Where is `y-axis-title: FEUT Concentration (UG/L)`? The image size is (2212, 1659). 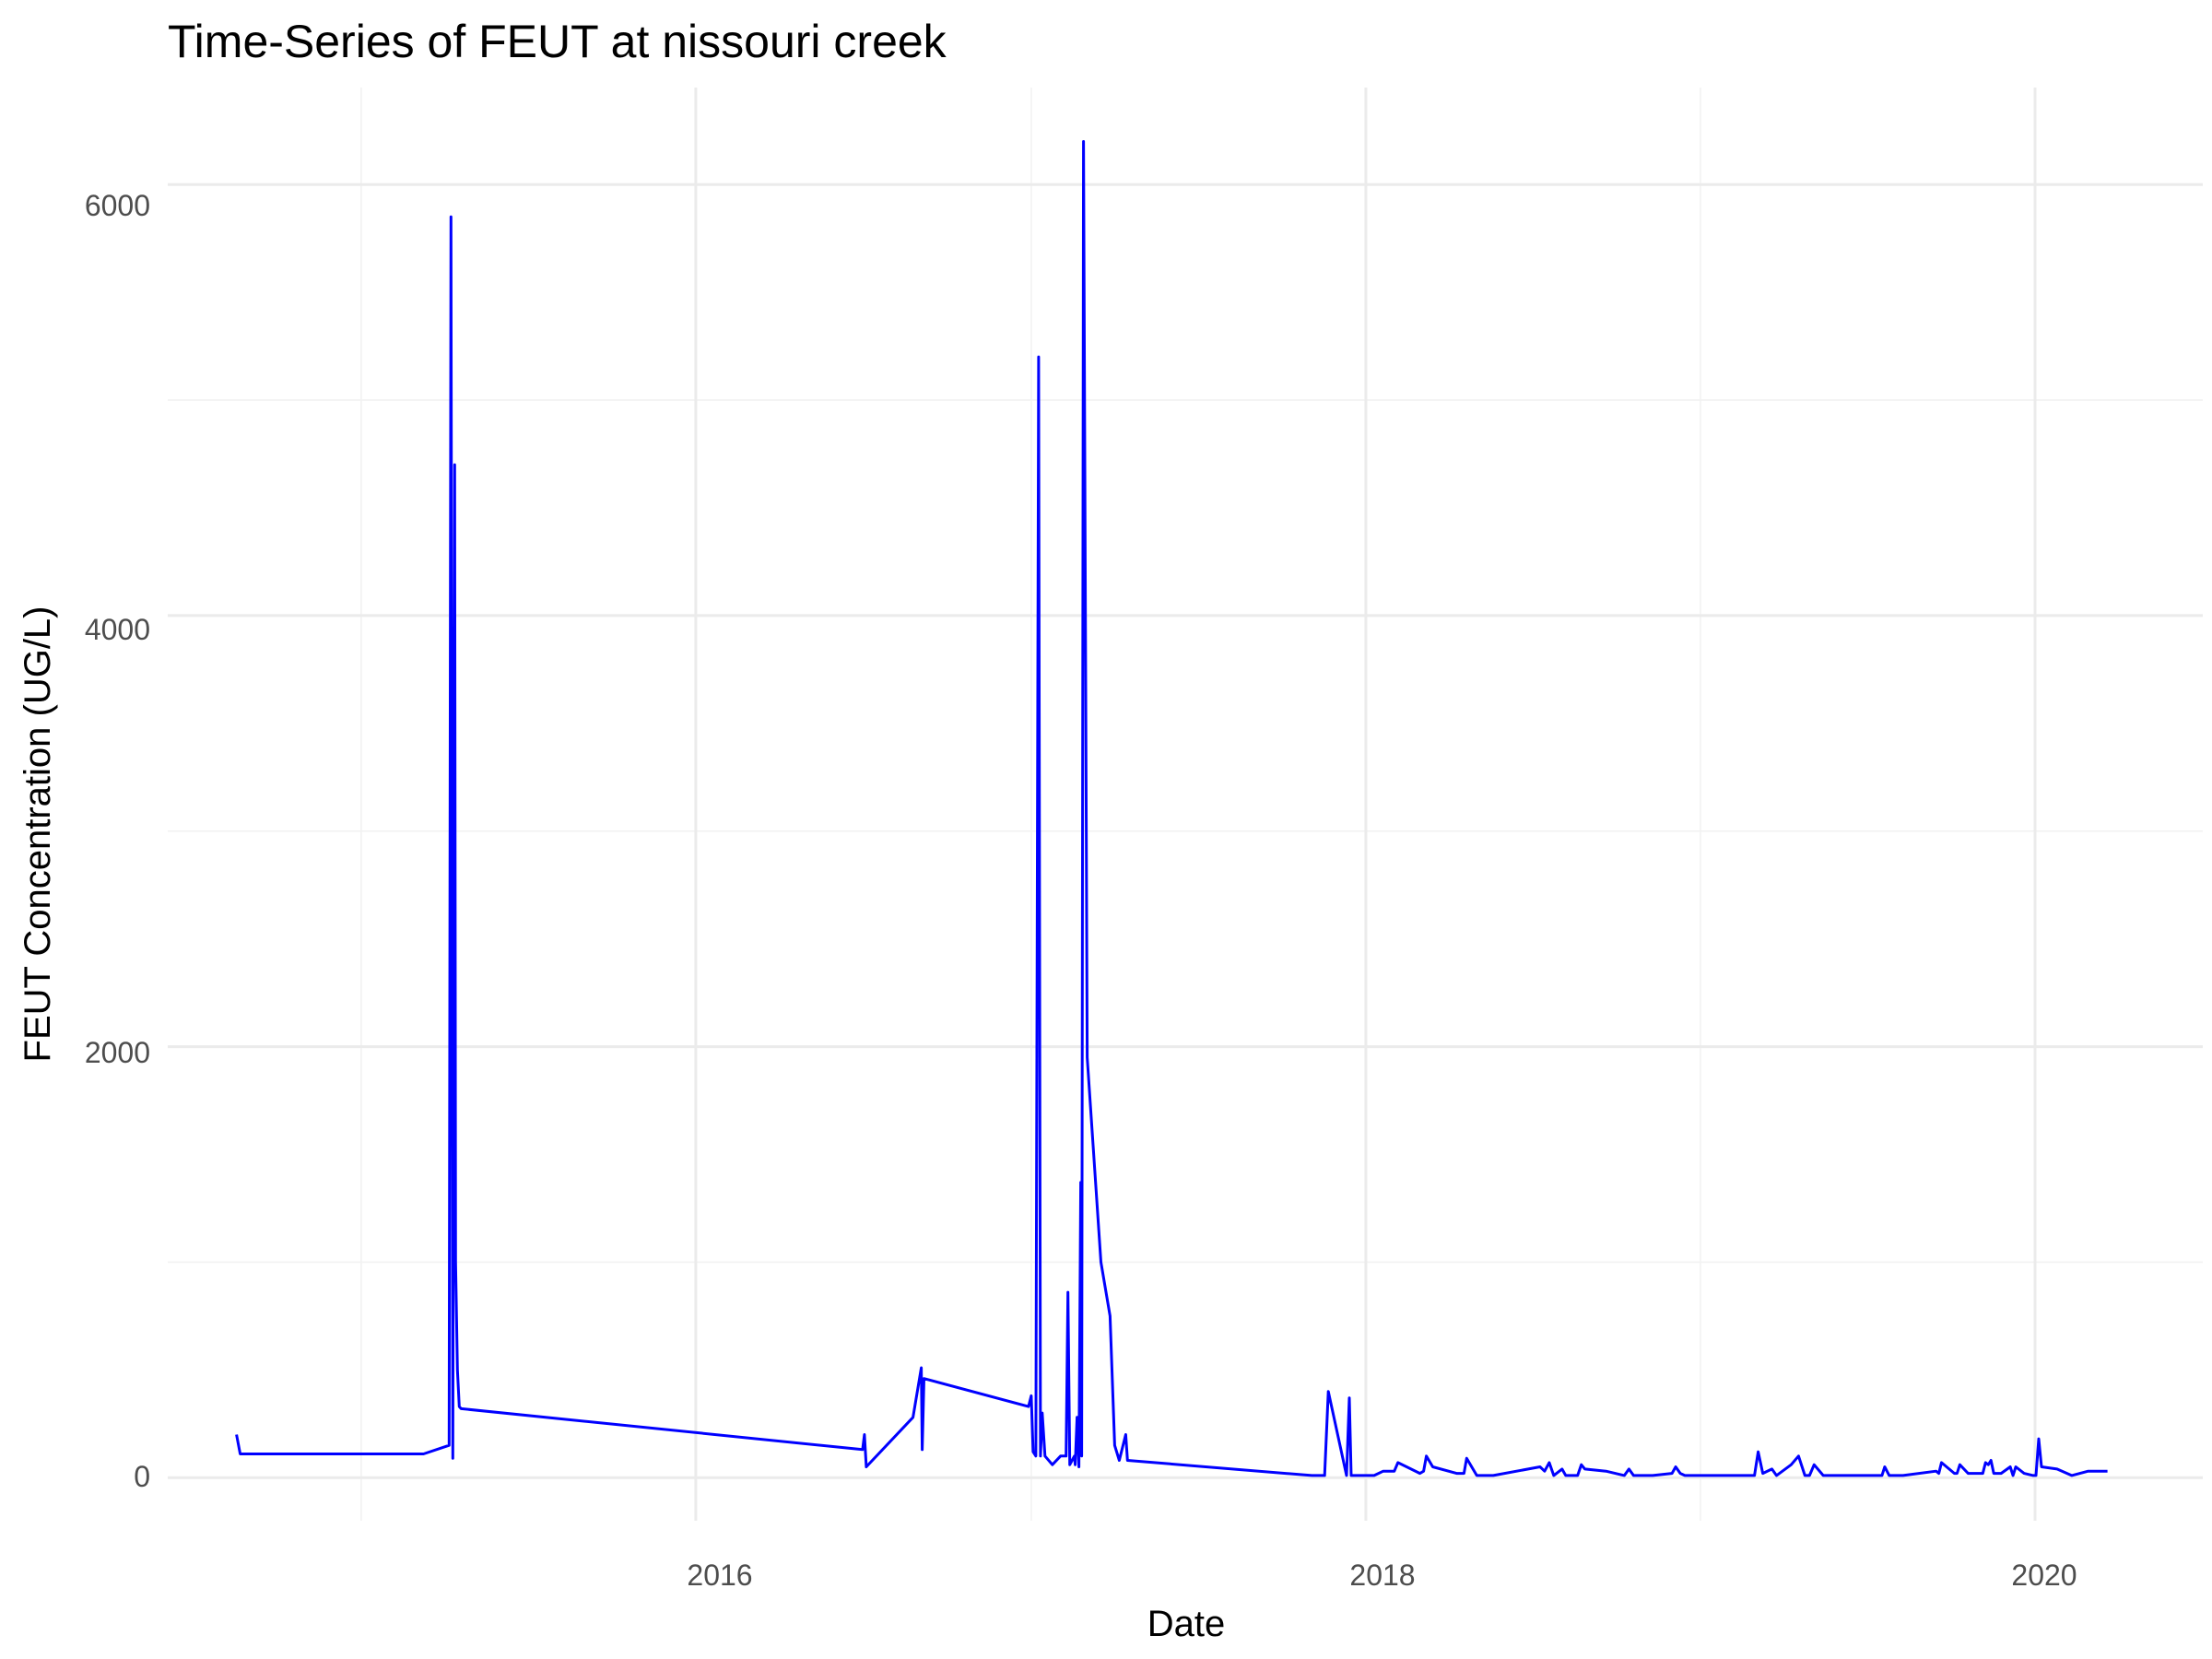 y-axis-title: FEUT Concentration (UG/L) is located at coordinates (38, 834).